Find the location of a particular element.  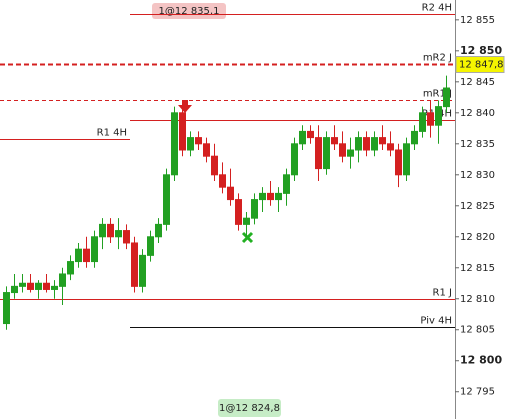

price-tag is located at coordinates (480, 64).